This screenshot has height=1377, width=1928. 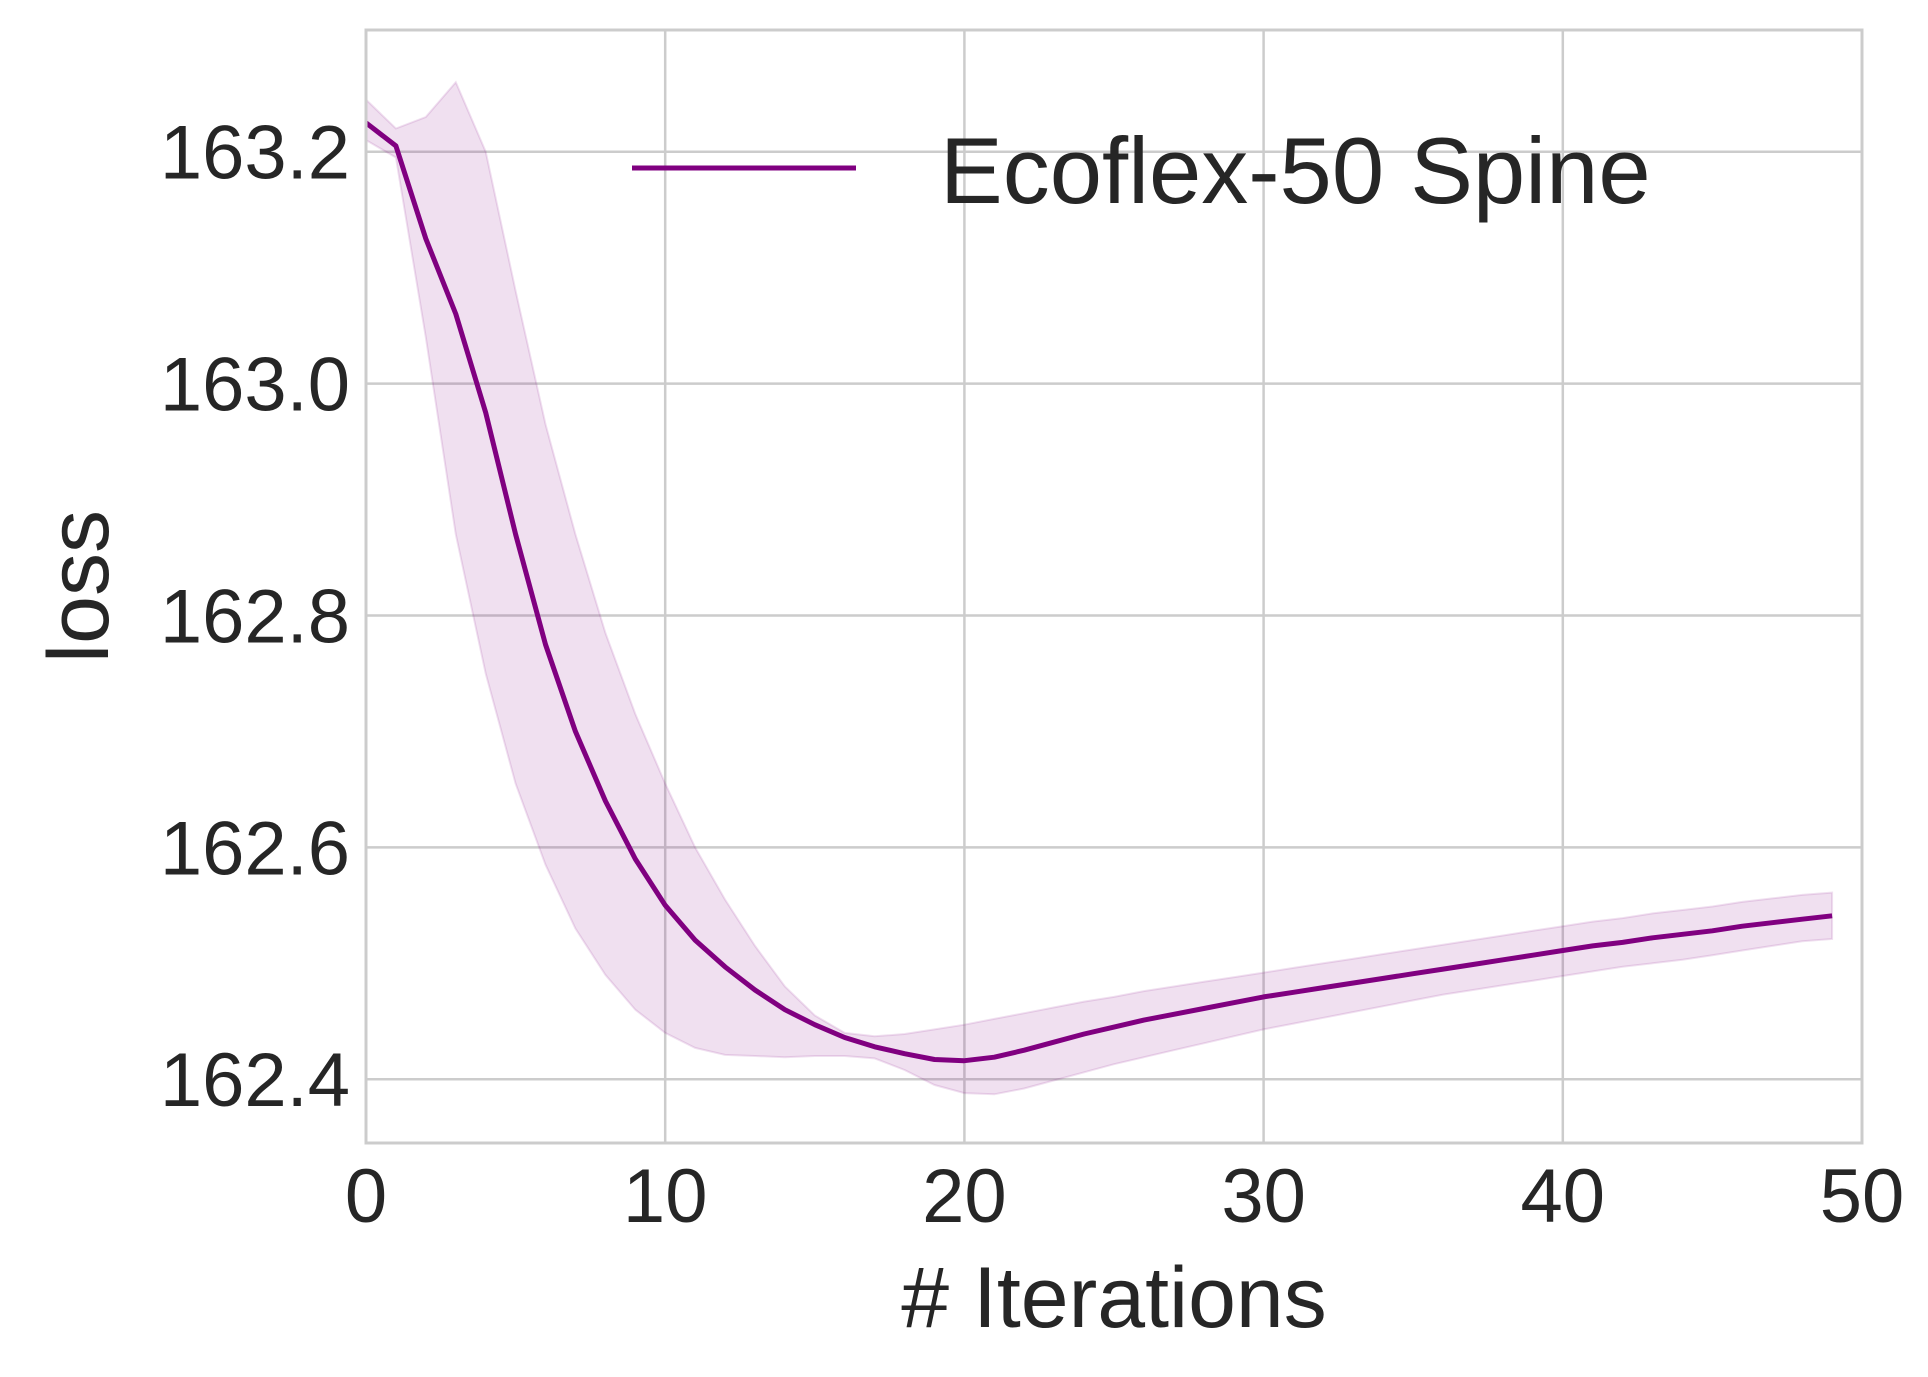 What do you see at coordinates (255, 153) in the screenshot?
I see `y-tick-label: 163.2` at bounding box center [255, 153].